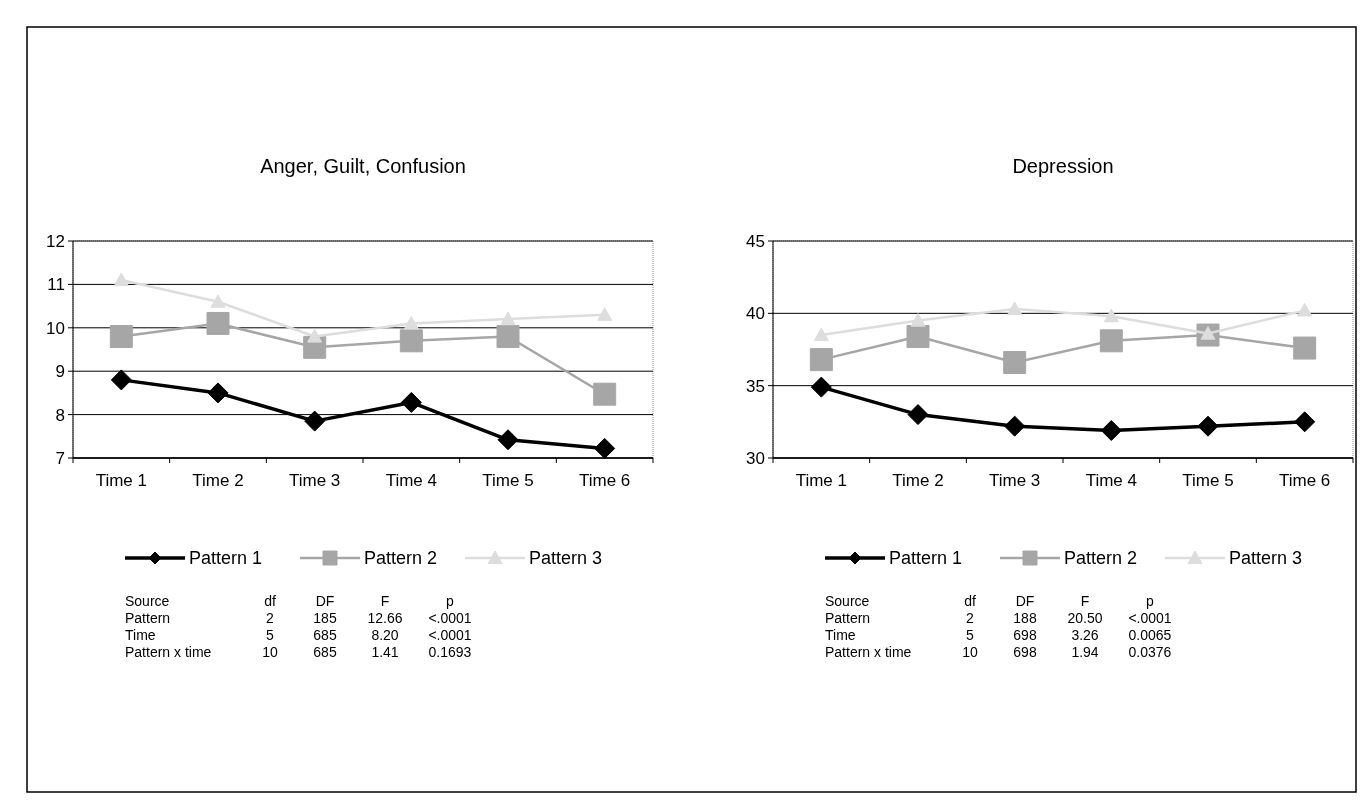 This screenshot has height=803, width=1368. What do you see at coordinates (385, 652) in the screenshot?
I see `text: 1.41` at bounding box center [385, 652].